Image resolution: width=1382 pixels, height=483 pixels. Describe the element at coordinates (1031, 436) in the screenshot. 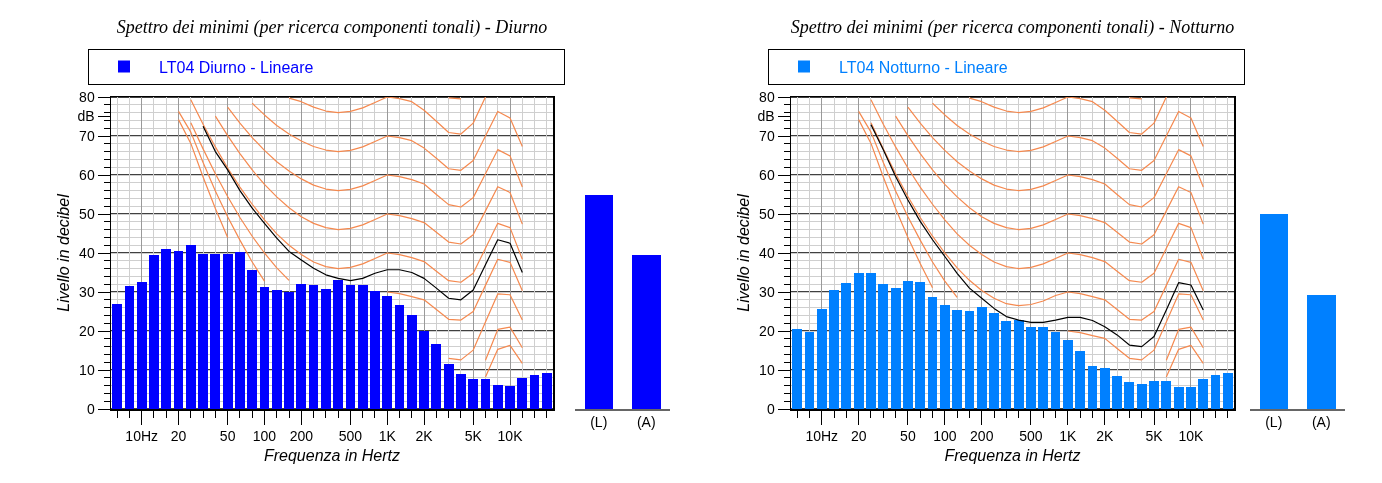

I see `x-tick-label: 500` at that location.